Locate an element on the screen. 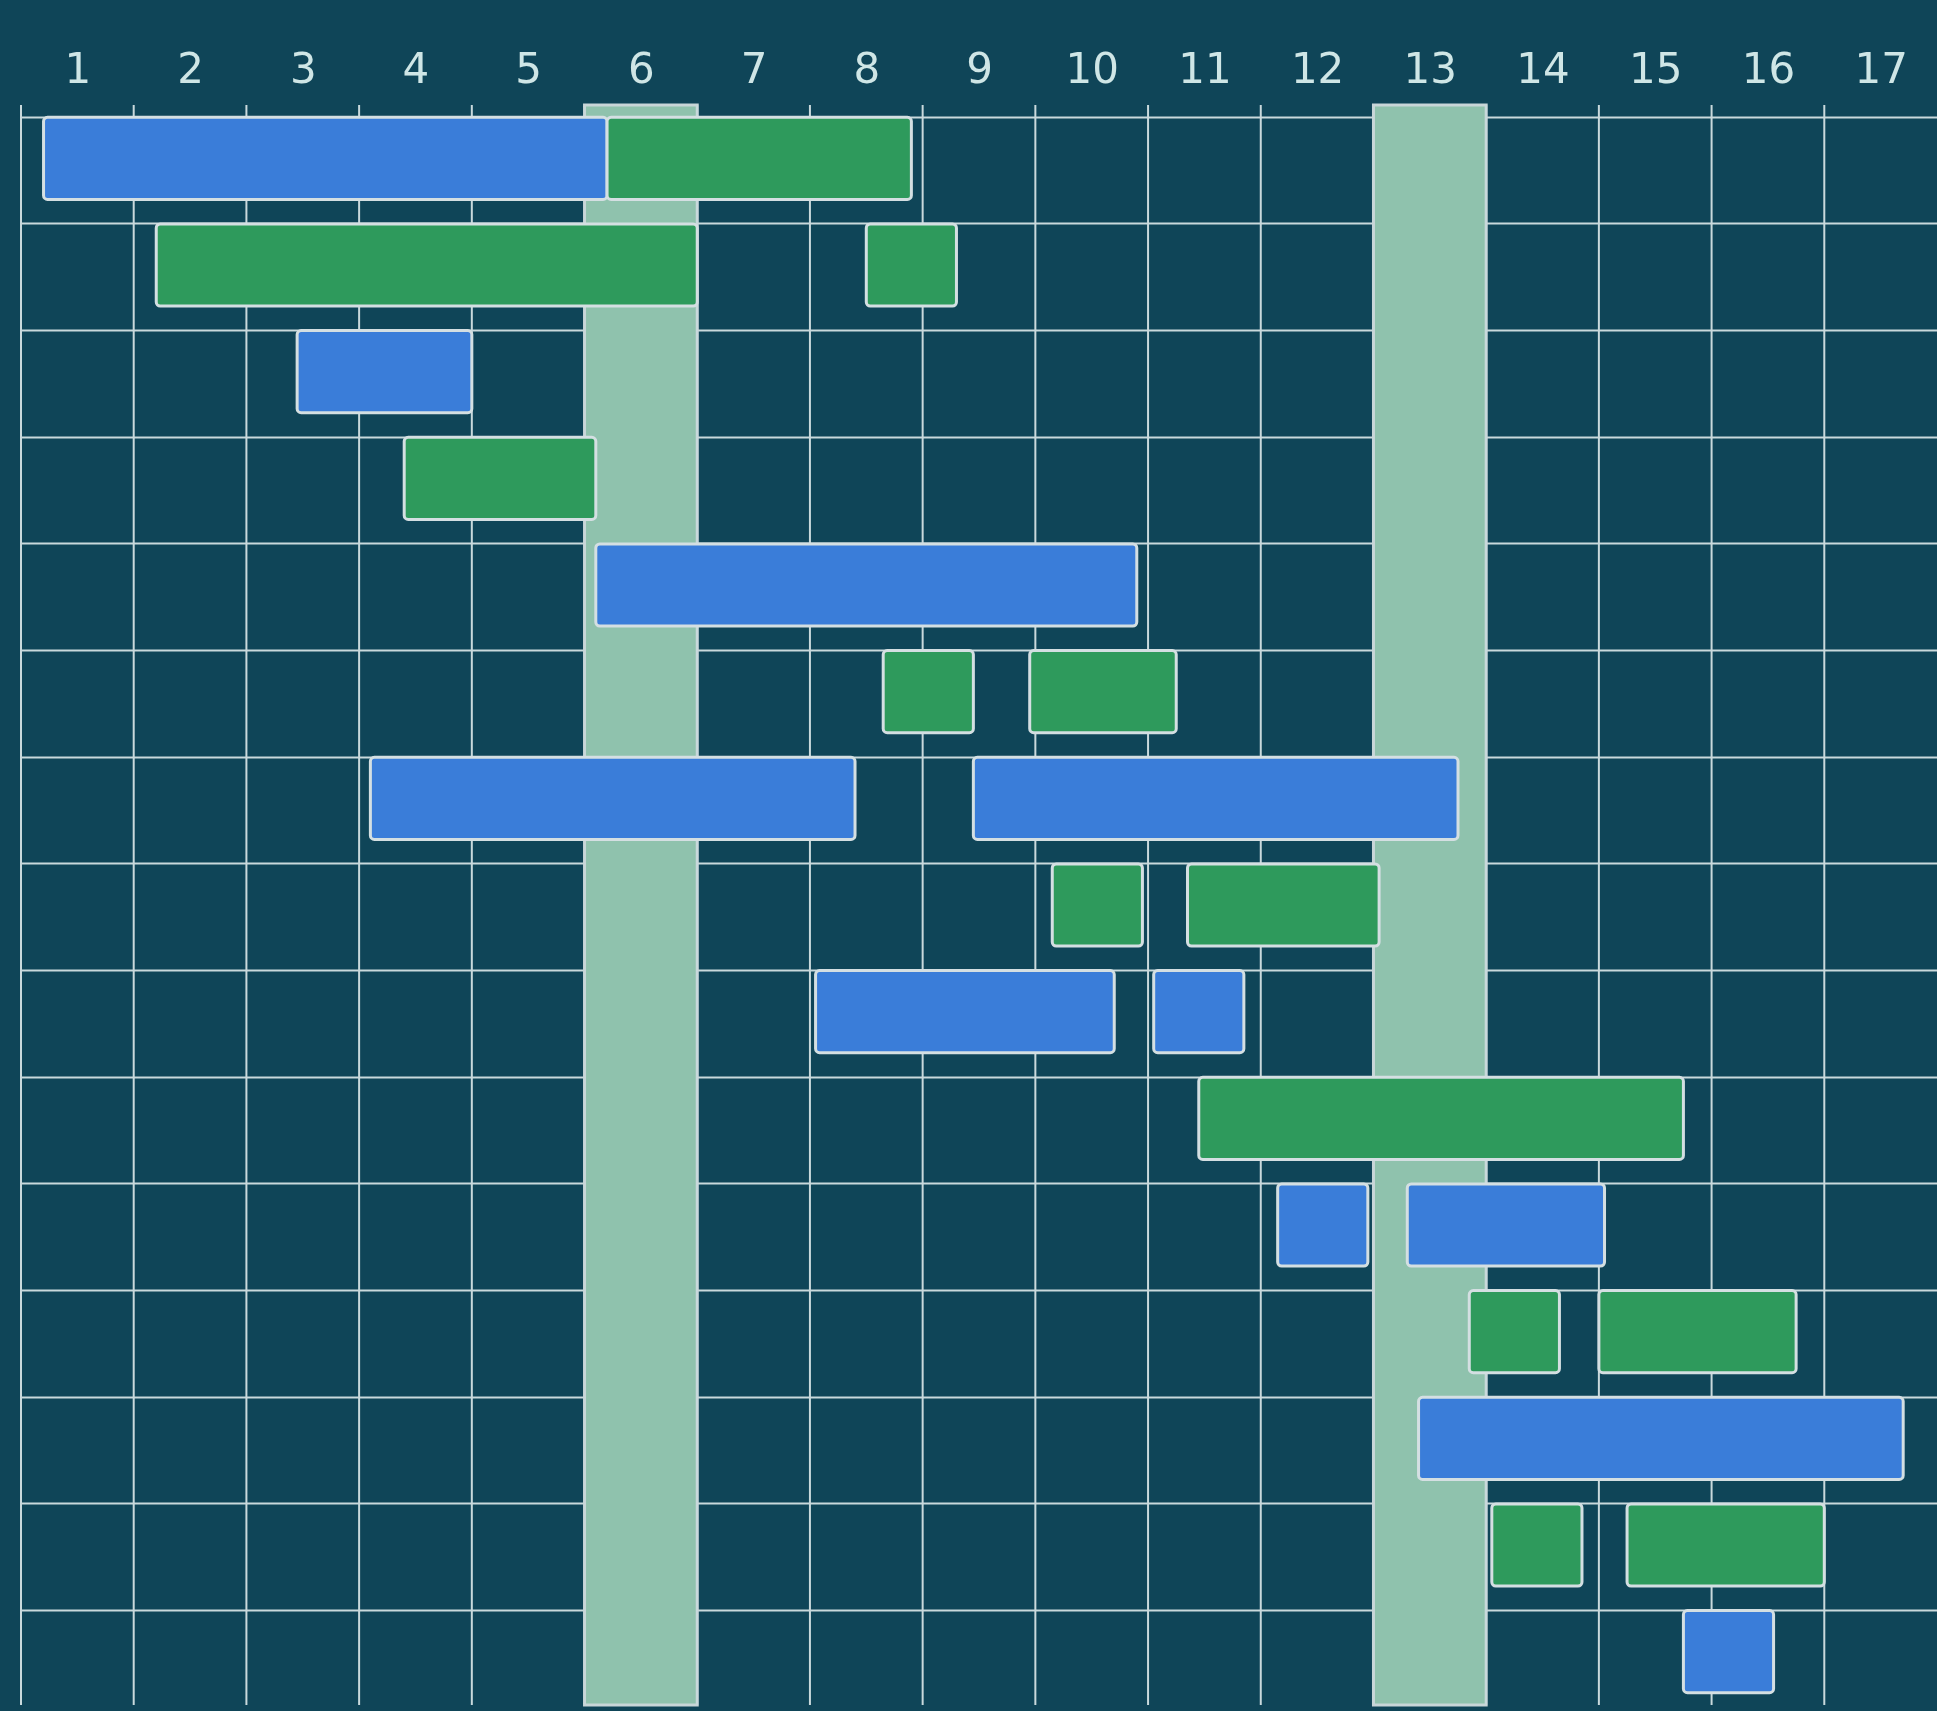  x-tick-label: 4 is located at coordinates (416, 68).